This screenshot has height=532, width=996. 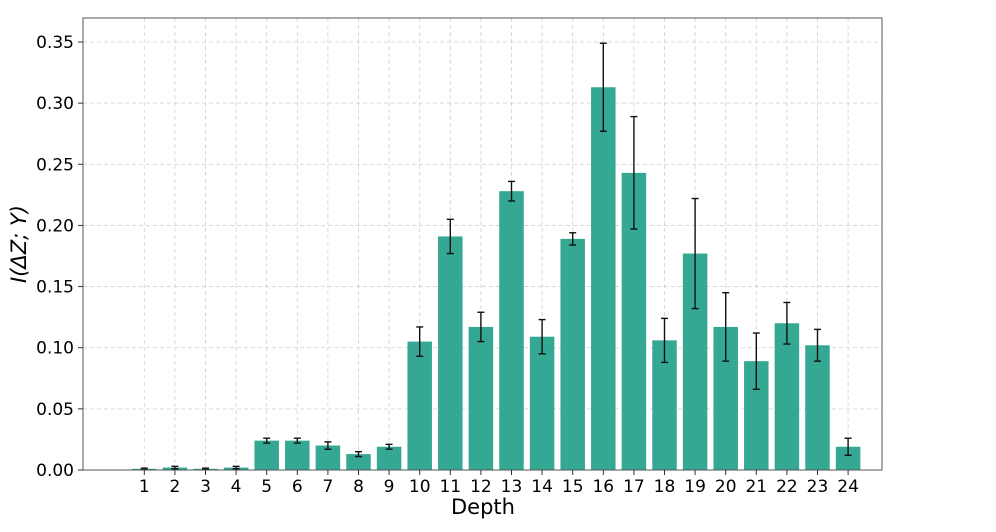 I want to click on x-tick-label: 1, so click(x=144, y=487).